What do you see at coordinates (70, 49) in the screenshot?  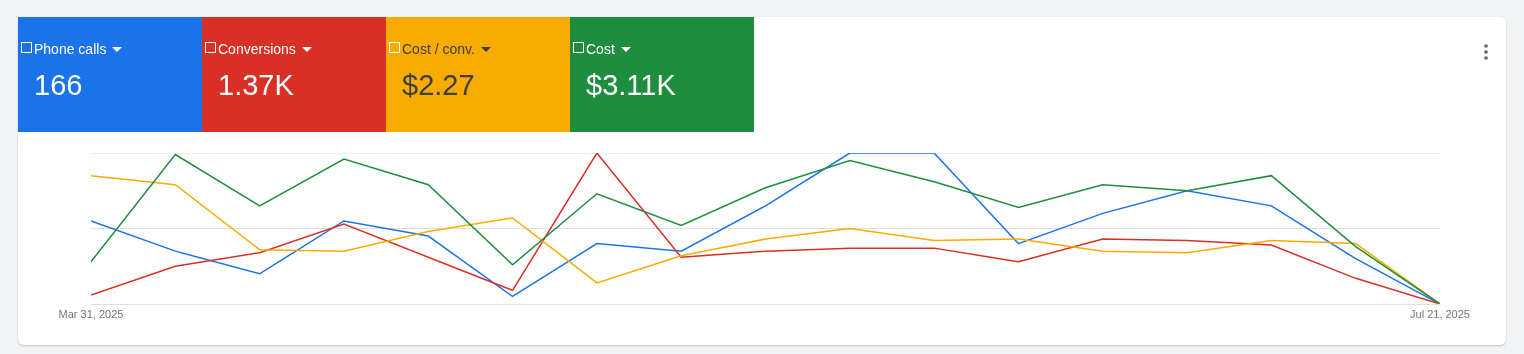 I see `legend-label: Phone calls` at bounding box center [70, 49].